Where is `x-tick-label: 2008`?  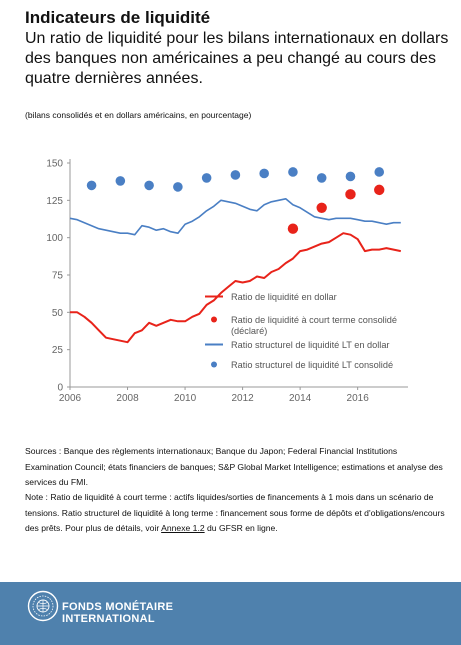
x-tick-label: 2008 is located at coordinates (127, 398).